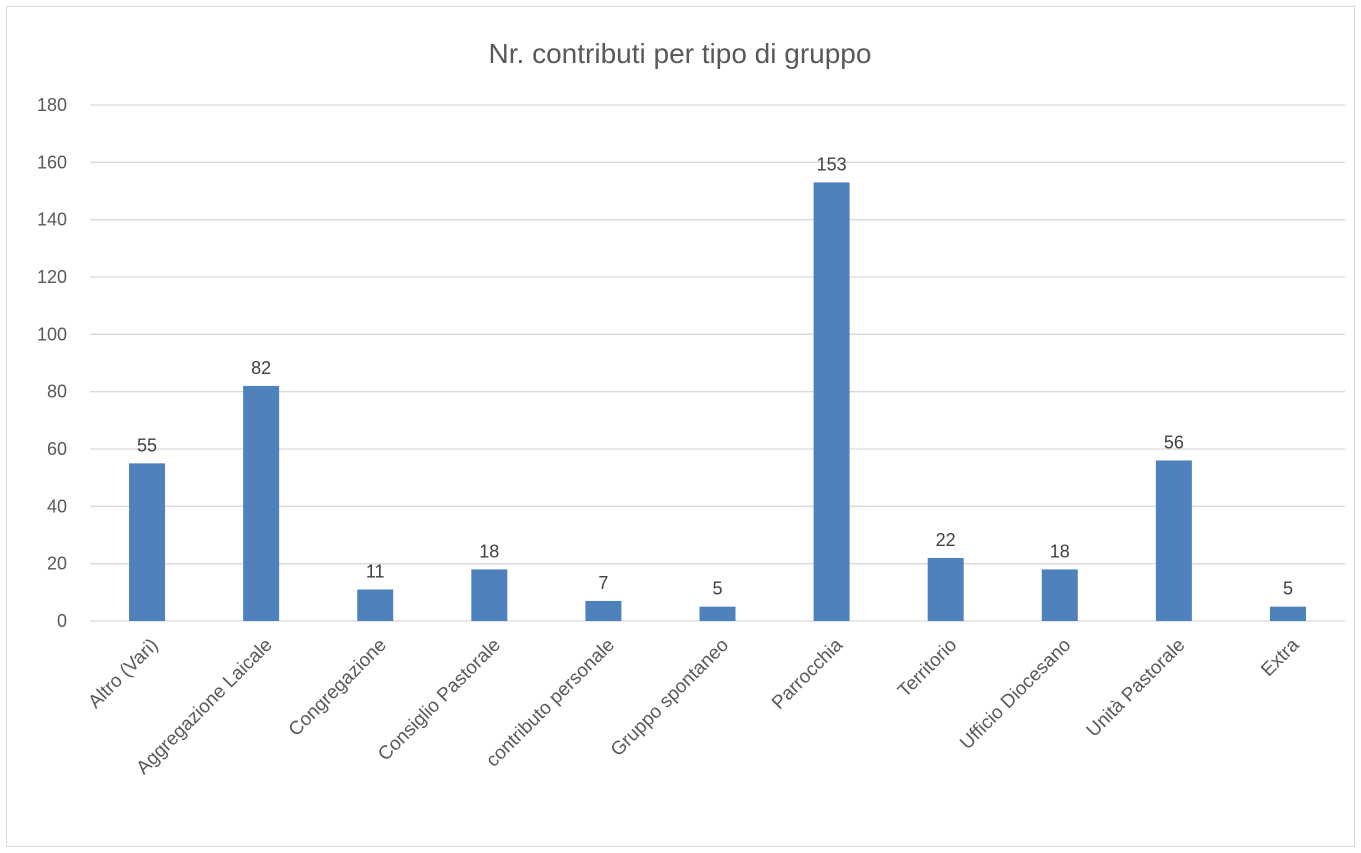 This screenshot has height=853, width=1361. Describe the element at coordinates (439, 700) in the screenshot. I see `x-category-label: Consiglio Pastorale` at that location.